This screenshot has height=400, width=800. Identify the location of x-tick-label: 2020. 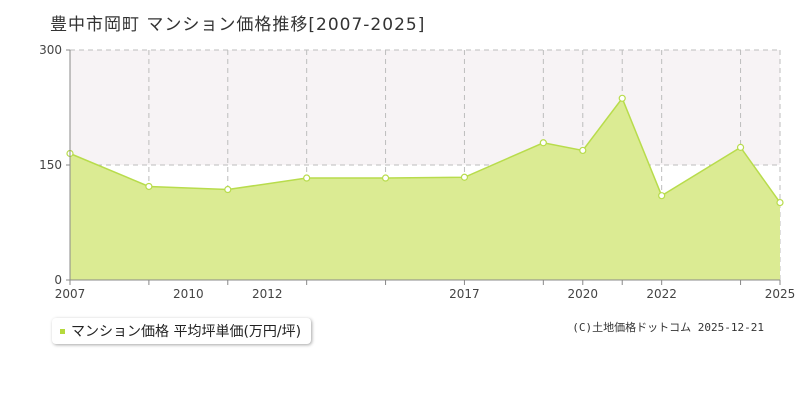
(583, 294).